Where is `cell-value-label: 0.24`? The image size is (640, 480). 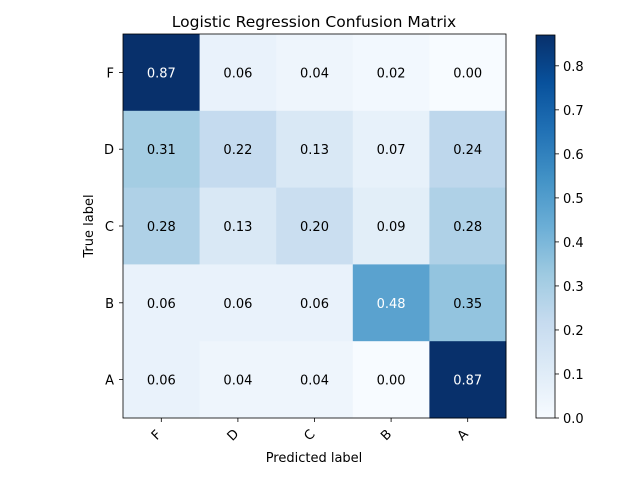
cell-value-label: 0.24 is located at coordinates (467, 150).